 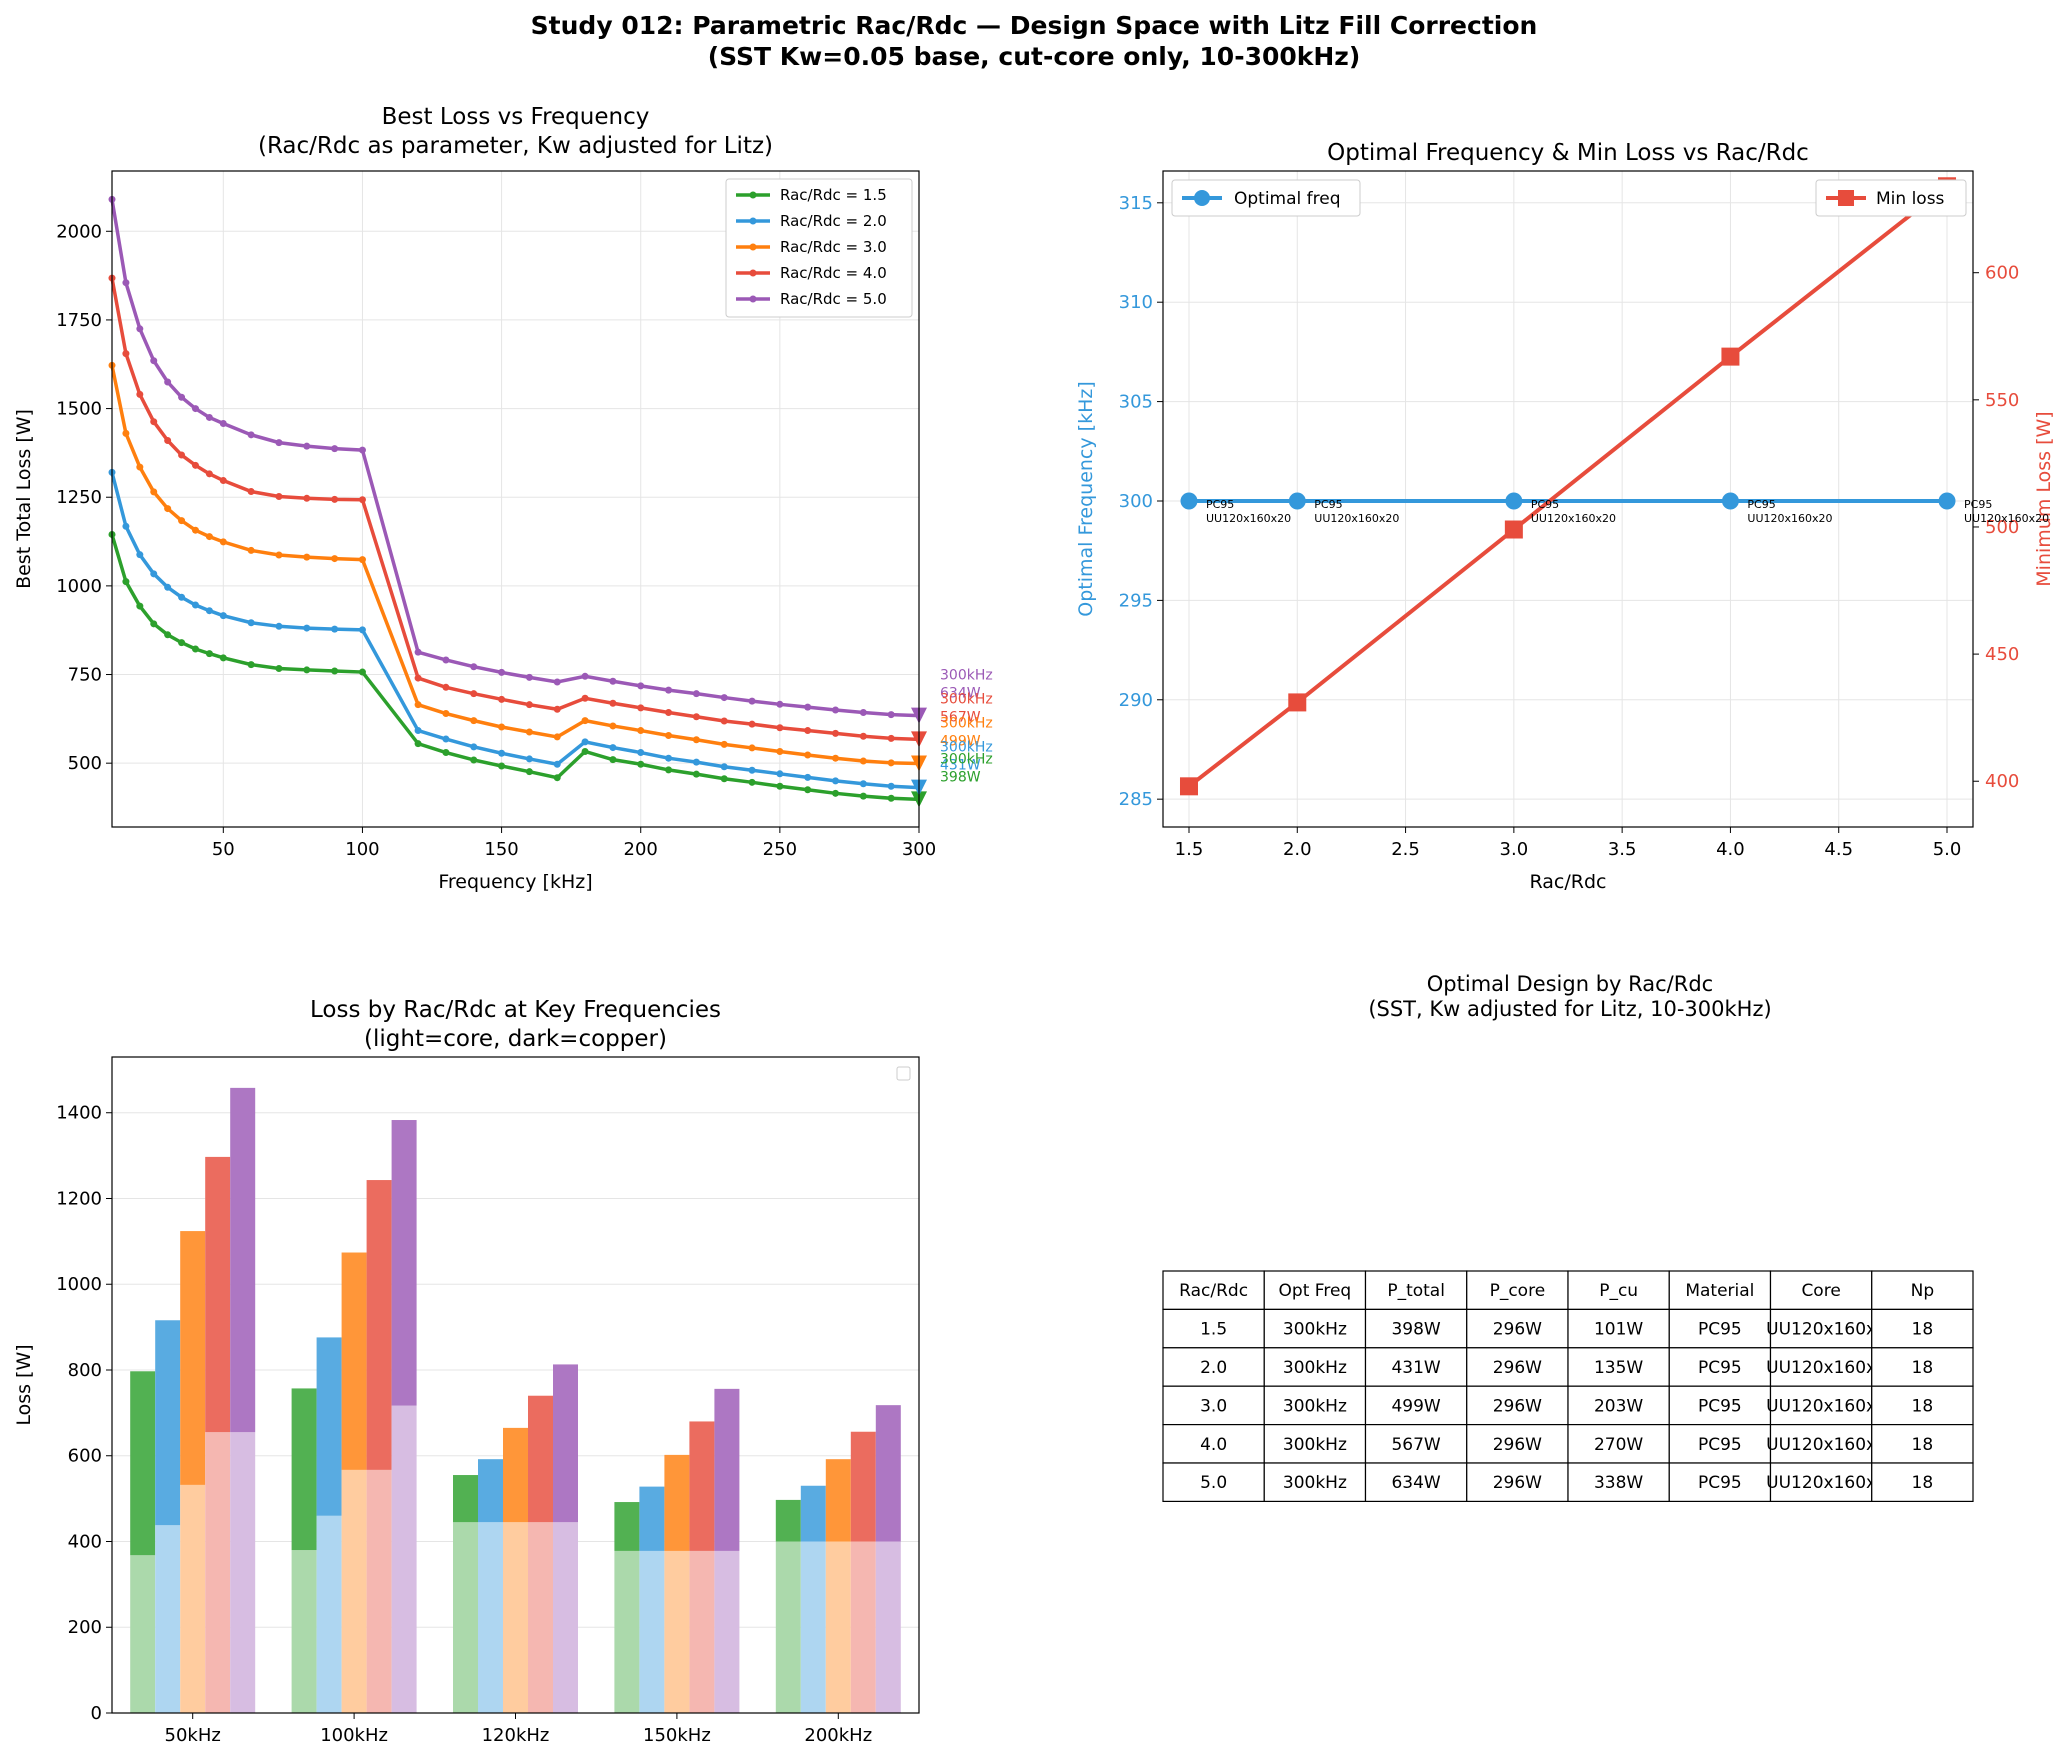 What do you see at coordinates (833, 195) in the screenshot?
I see `legend-label: Rac/Rdc = 1.5` at bounding box center [833, 195].